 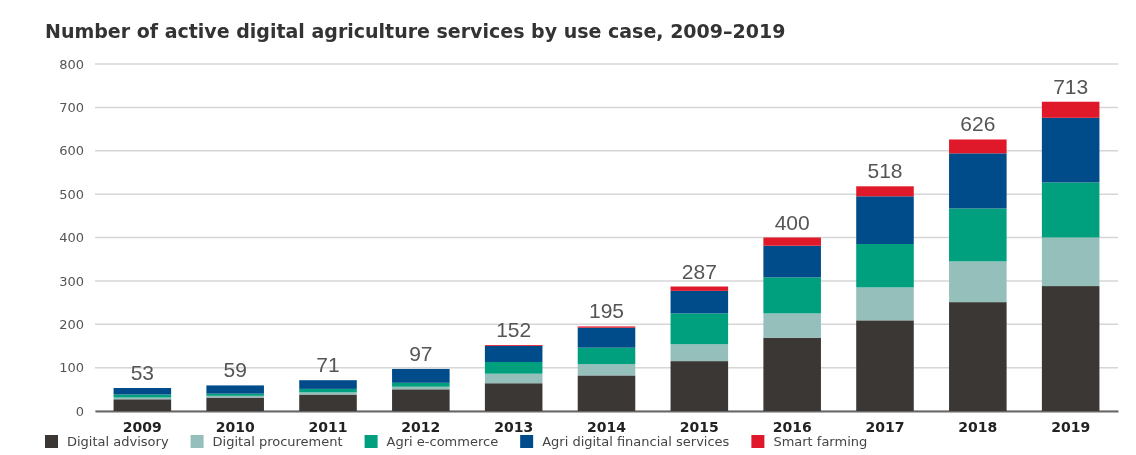 What do you see at coordinates (792, 222) in the screenshot?
I see `total-label: 400` at bounding box center [792, 222].